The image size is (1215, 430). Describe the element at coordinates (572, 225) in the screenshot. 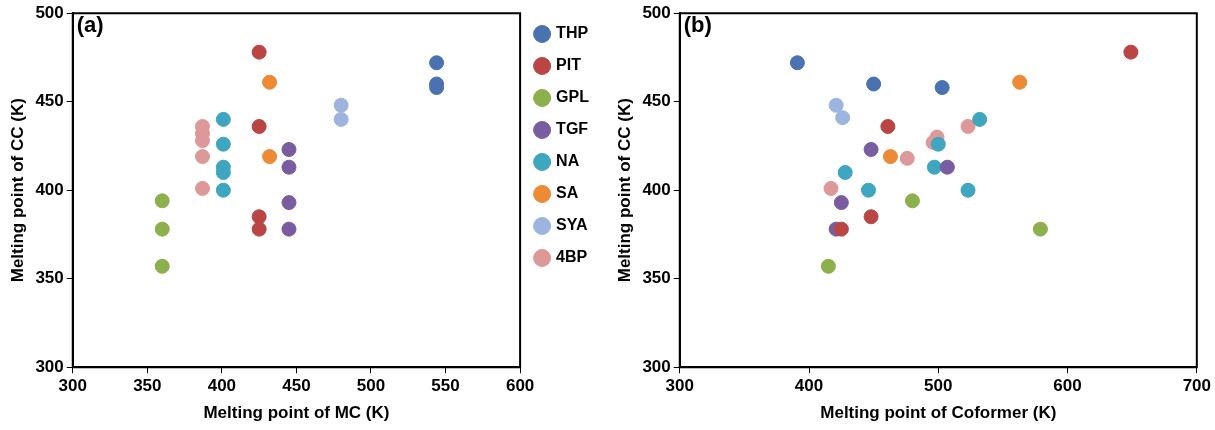

I see `legend-label: SYA` at that location.